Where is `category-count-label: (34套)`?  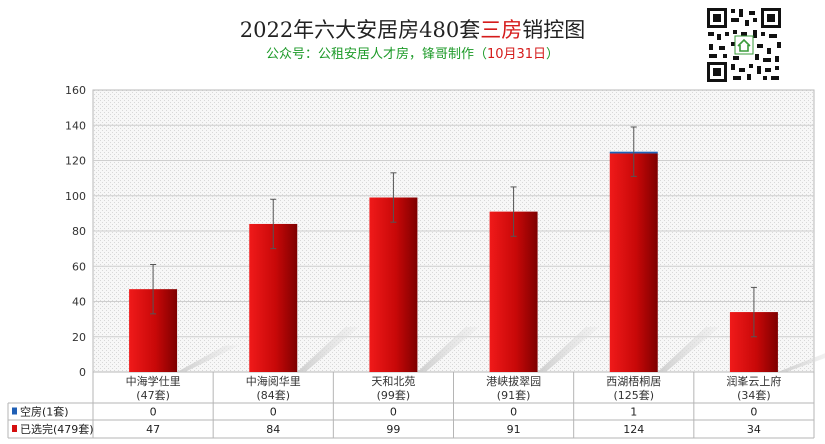
category-count-label: (34套) is located at coordinates (754, 395).